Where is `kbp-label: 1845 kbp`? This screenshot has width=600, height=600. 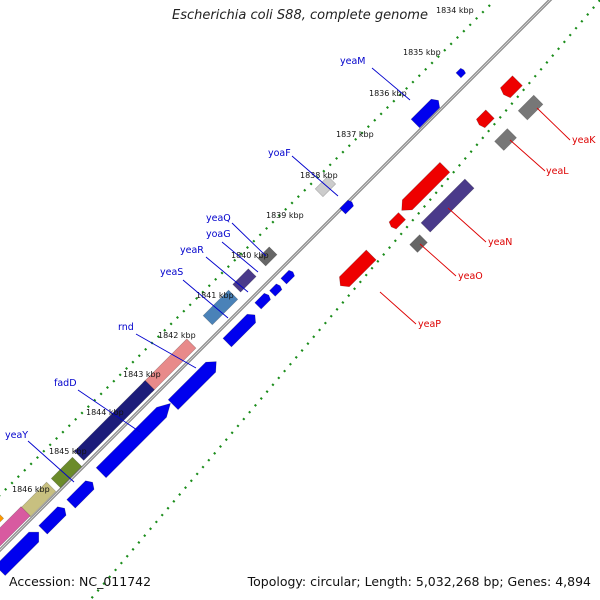
kbp-label: 1845 kbp is located at coordinates (68, 451).